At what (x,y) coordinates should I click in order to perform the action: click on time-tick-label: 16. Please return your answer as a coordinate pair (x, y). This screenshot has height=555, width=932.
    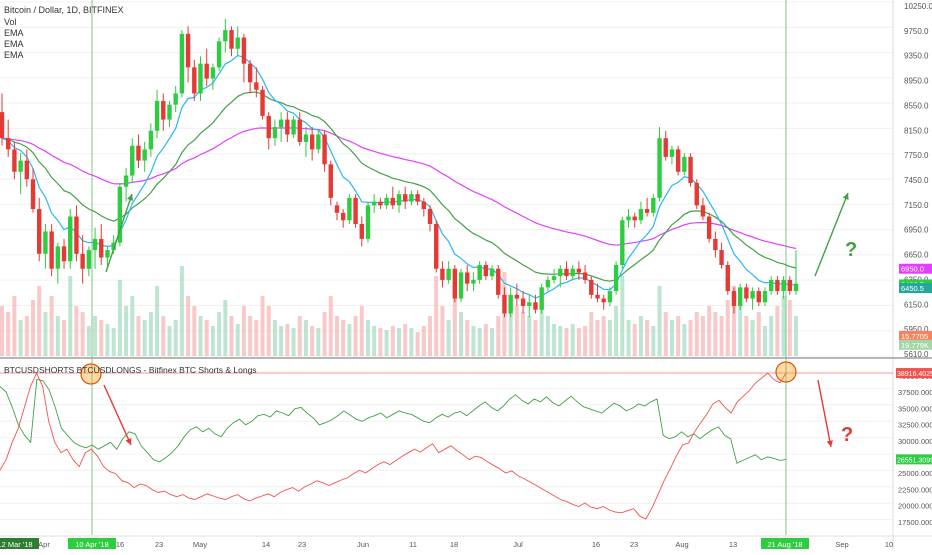
    Looking at the image, I should click on (120, 544).